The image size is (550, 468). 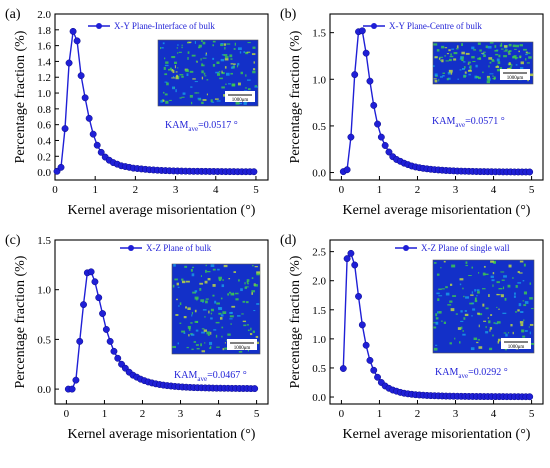 What do you see at coordinates (166, 248) in the screenshot?
I see `legend: X-Z Plane of bulk` at bounding box center [166, 248].